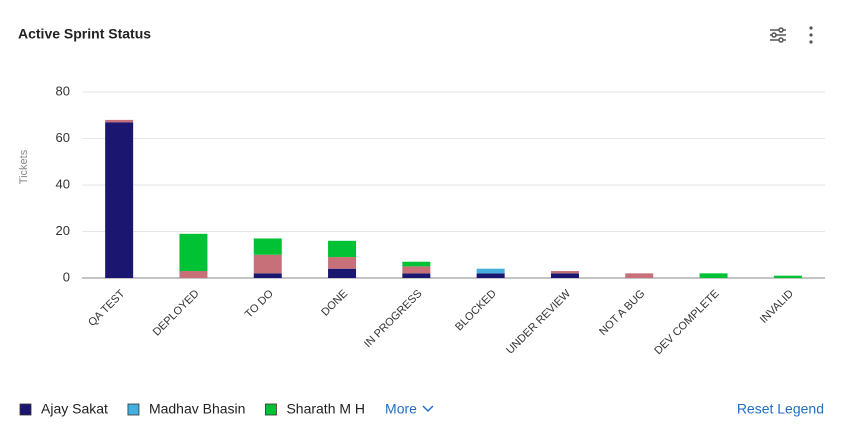  Describe the element at coordinates (811, 35) in the screenshot. I see `menu-icon` at that location.